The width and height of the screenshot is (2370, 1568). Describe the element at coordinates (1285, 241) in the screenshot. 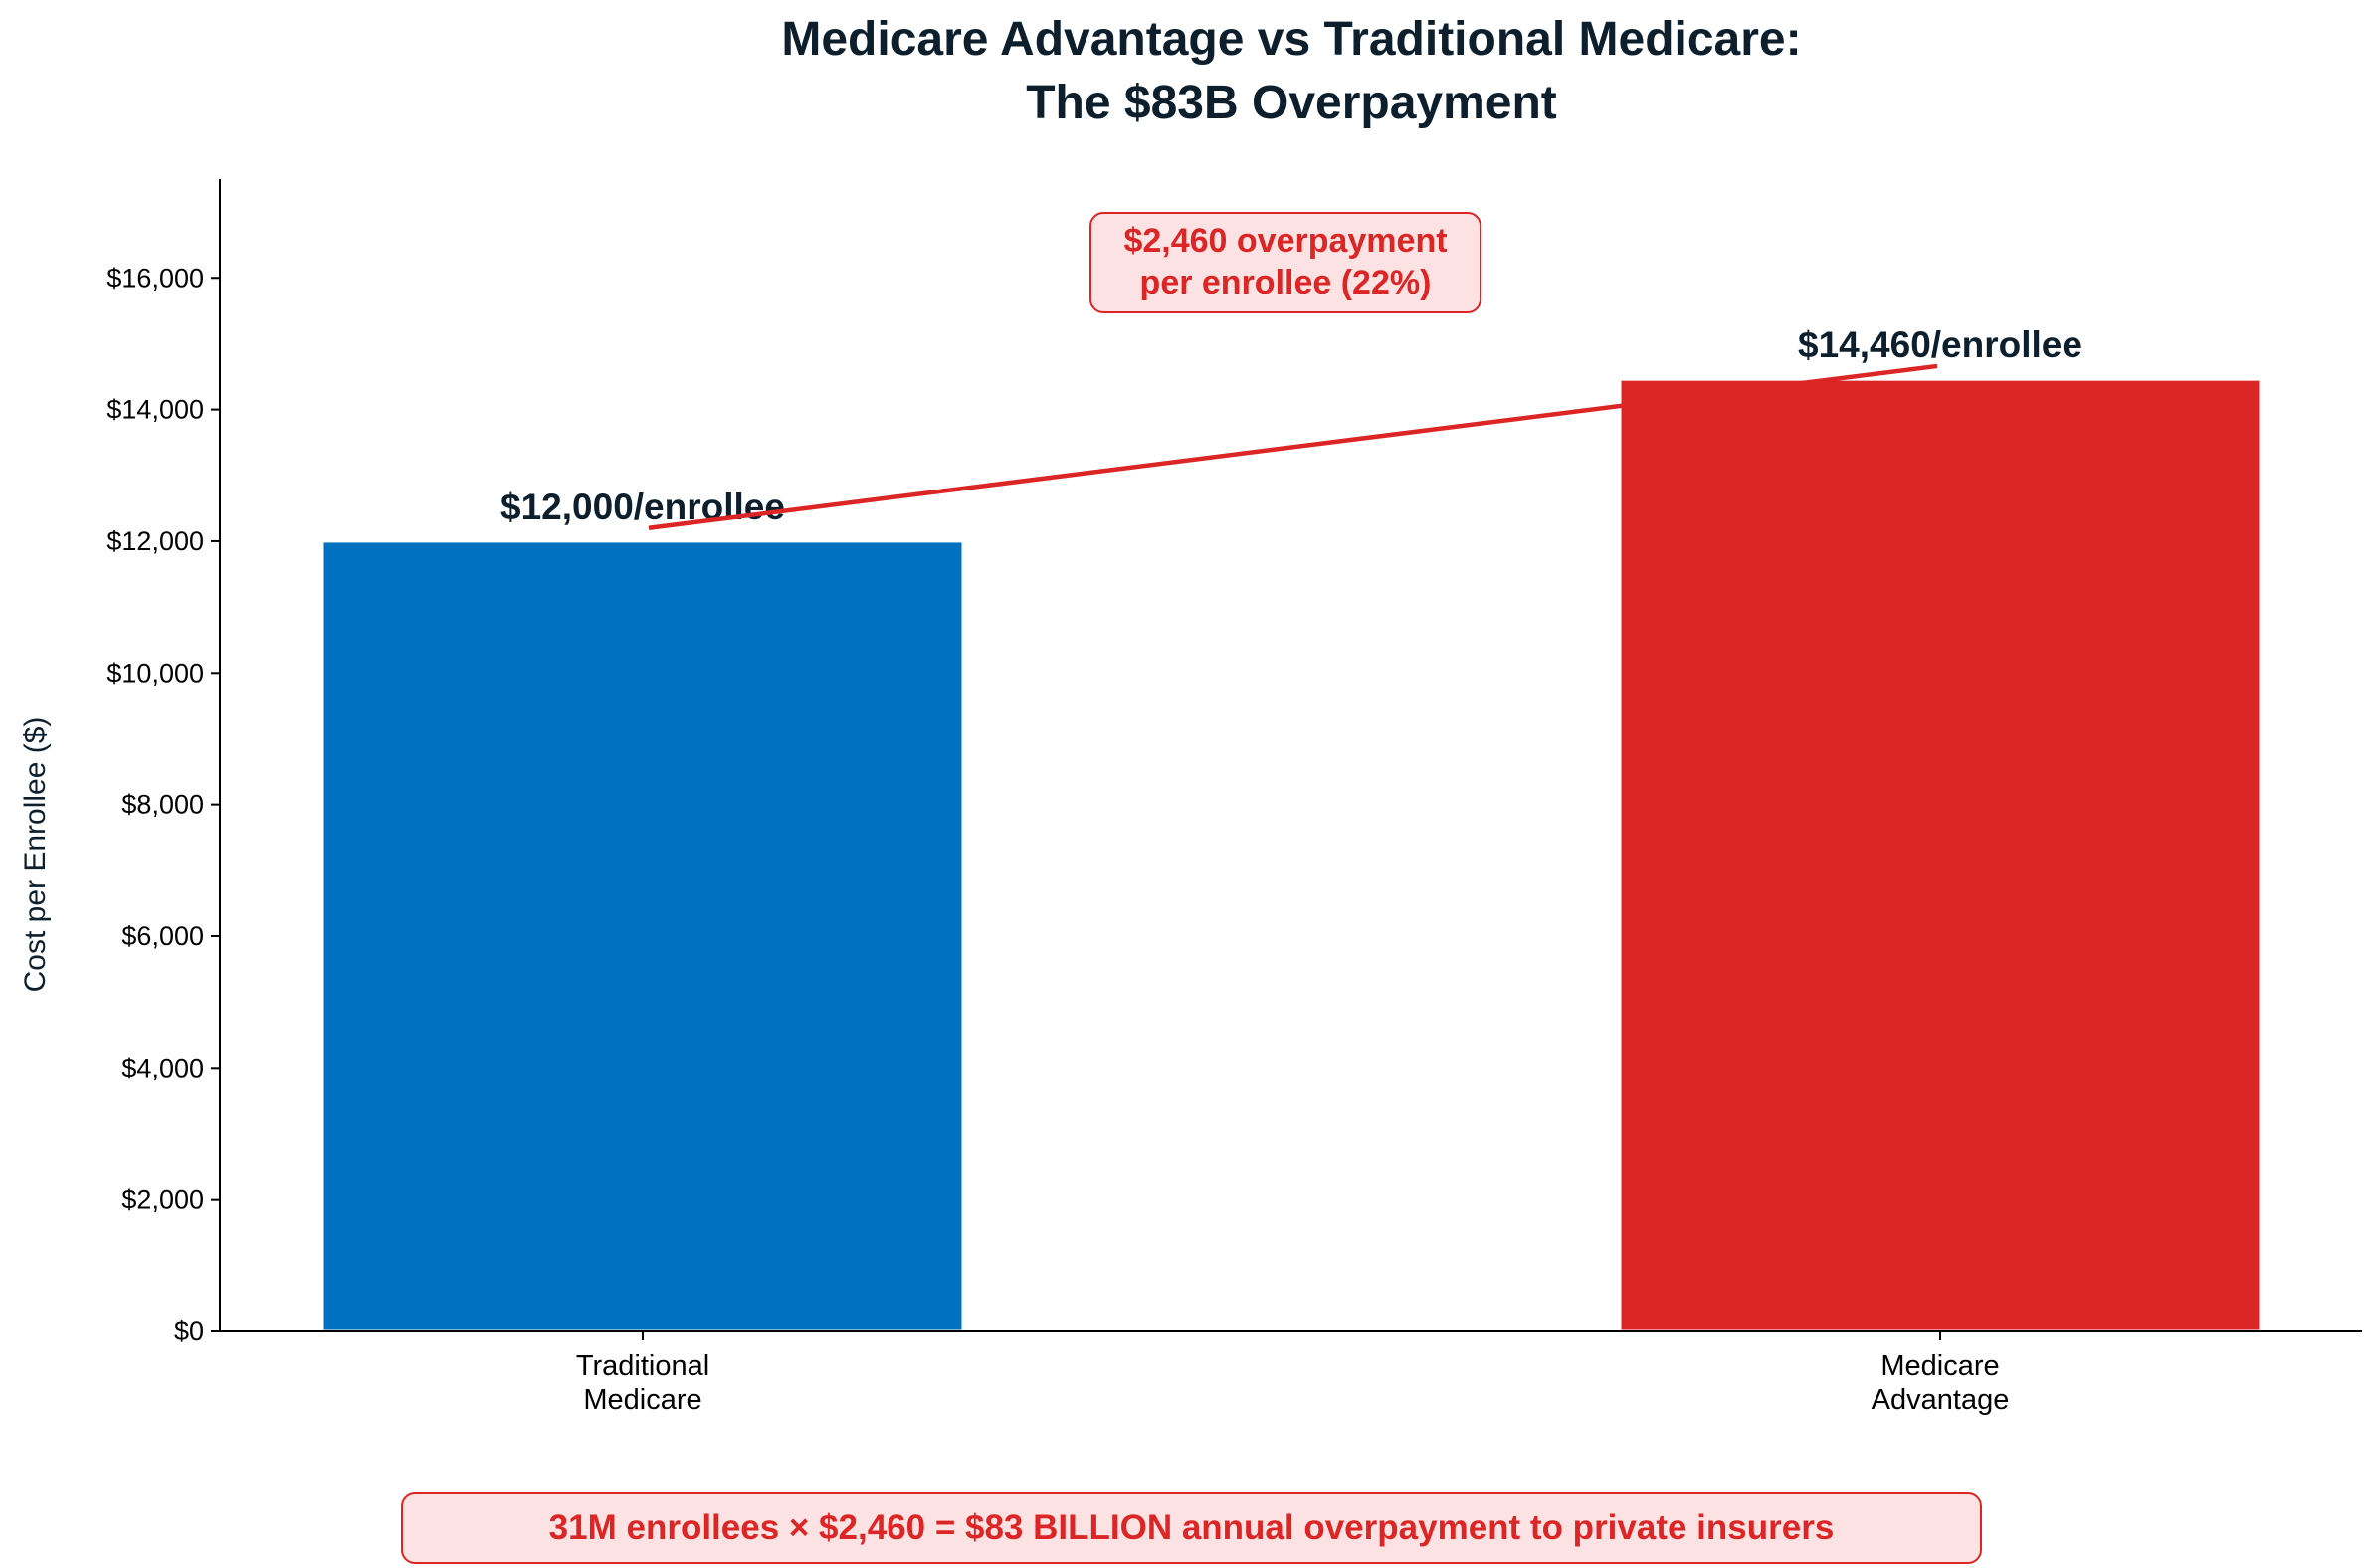

I see `annotation-line-1: $2,460 overpayment` at that location.